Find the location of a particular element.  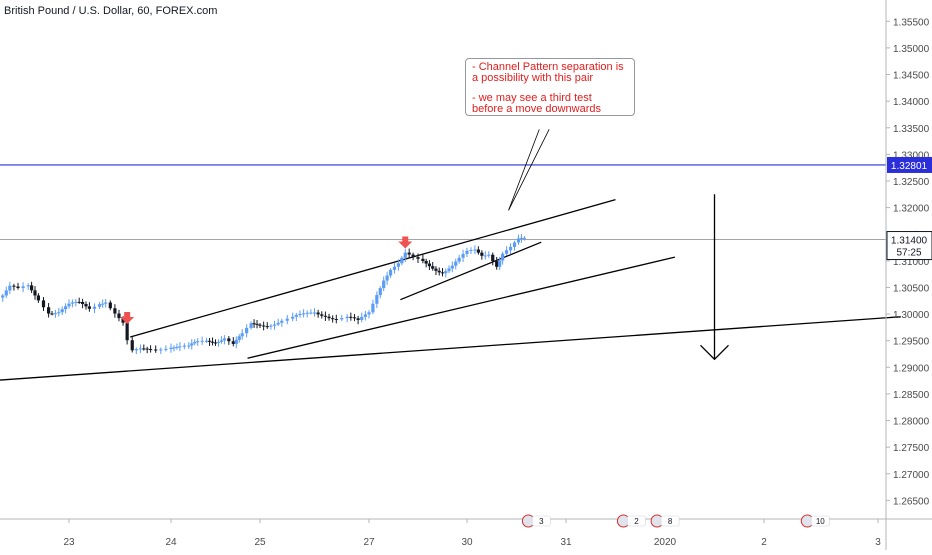

inner-channel-line is located at coordinates (471, 271).